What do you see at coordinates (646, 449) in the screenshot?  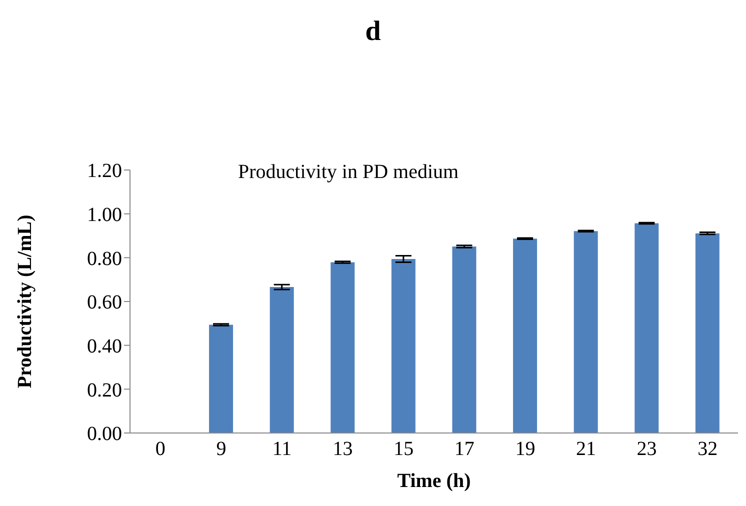 I see `x-tick-label: 23` at bounding box center [646, 449].